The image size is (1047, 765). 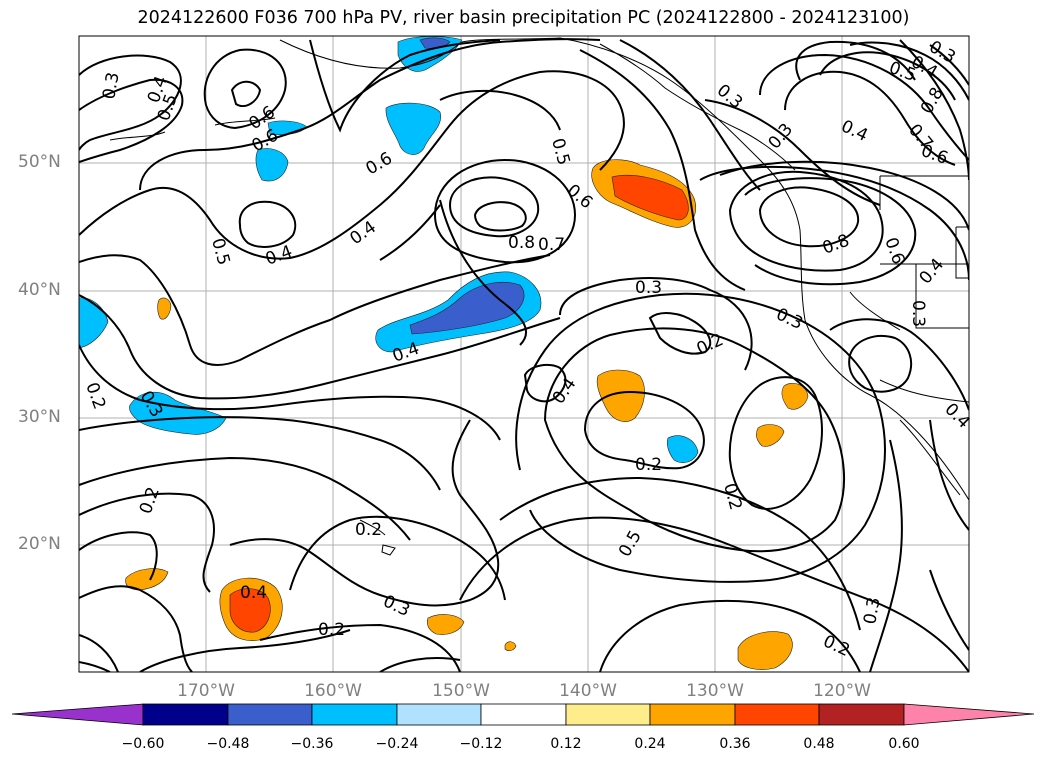 I want to click on lon-label: 150°W, so click(x=461, y=691).